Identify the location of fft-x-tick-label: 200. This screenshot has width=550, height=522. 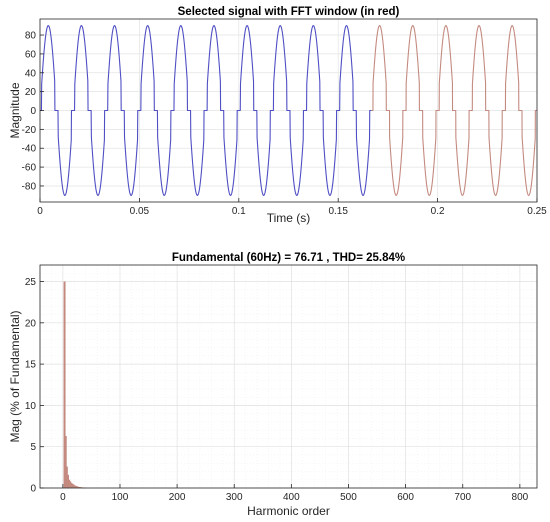
(177, 497).